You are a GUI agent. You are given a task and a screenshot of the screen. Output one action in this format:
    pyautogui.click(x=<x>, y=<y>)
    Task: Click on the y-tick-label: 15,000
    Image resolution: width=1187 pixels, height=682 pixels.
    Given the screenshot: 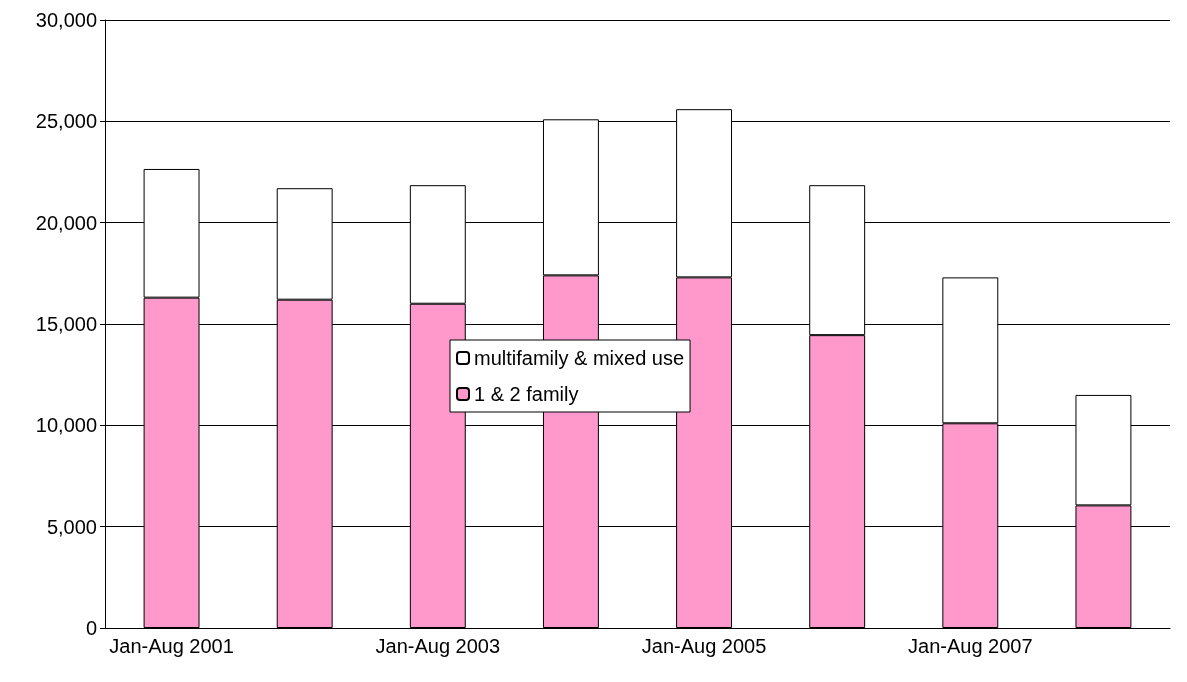 What is the action you would take?
    pyautogui.click(x=66, y=324)
    